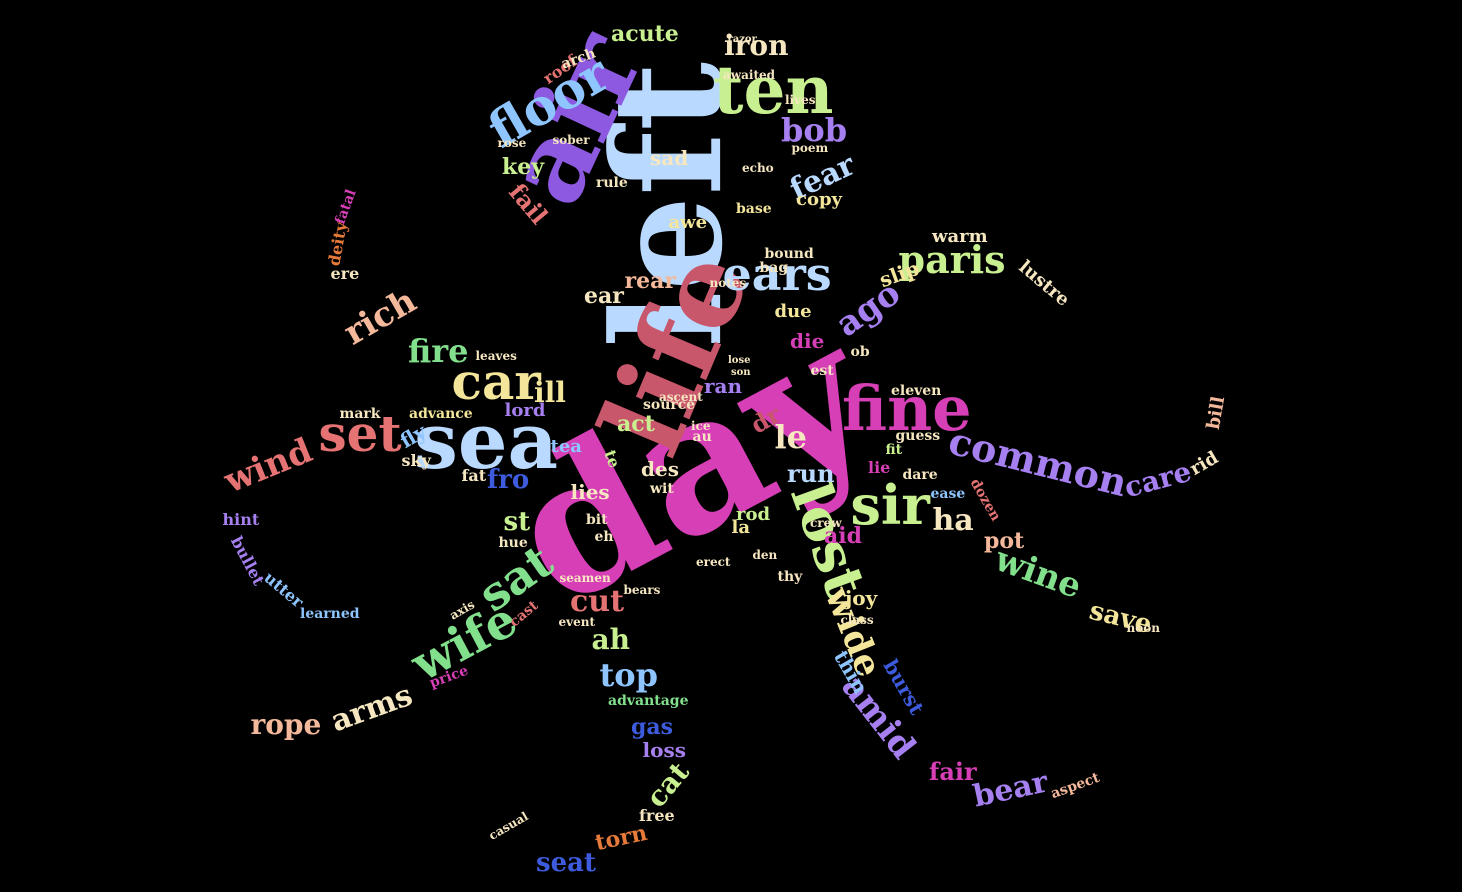 The image size is (1462, 892). I want to click on word-learned: learned, so click(330, 614).